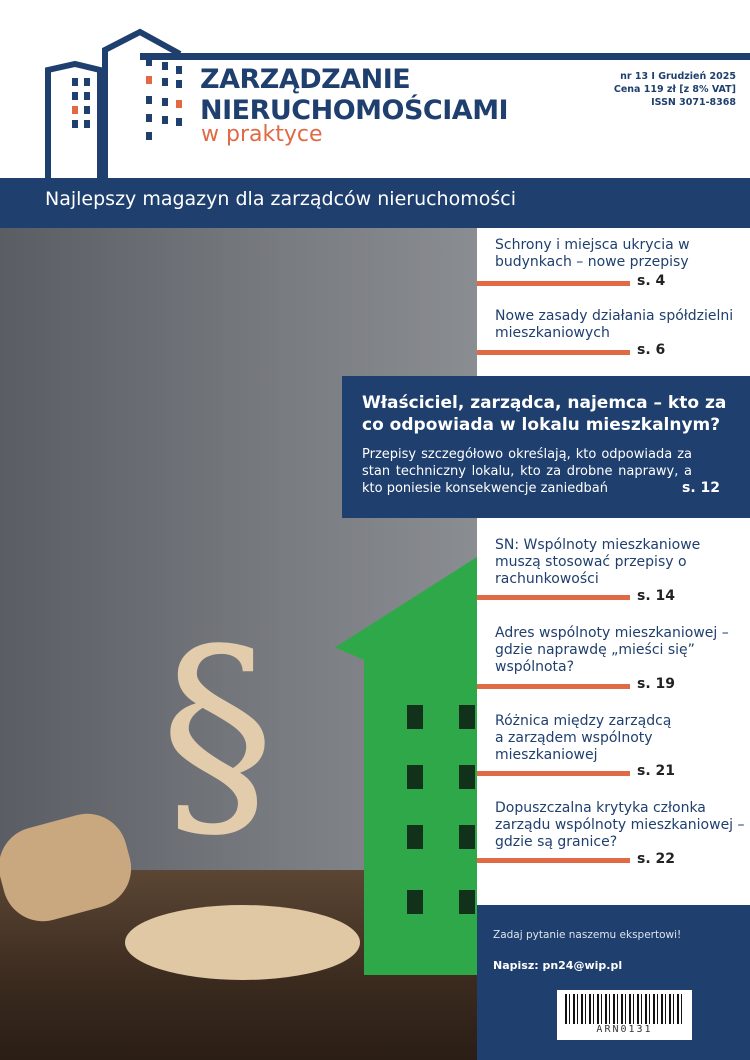  What do you see at coordinates (693, 102) in the screenshot?
I see `issn: ISSN 3071-8368` at bounding box center [693, 102].